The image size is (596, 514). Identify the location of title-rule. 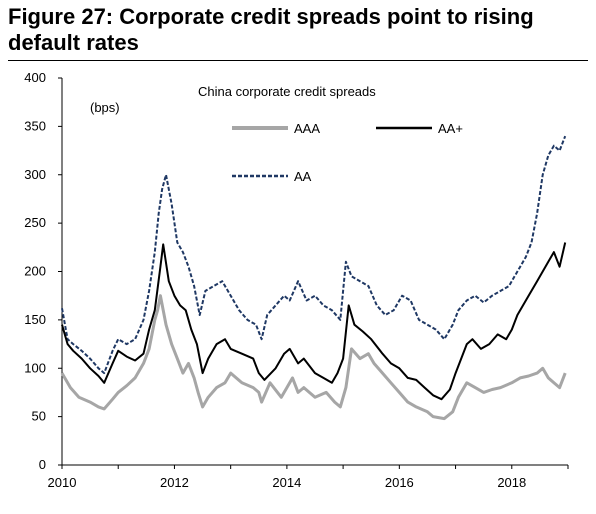
(298, 60).